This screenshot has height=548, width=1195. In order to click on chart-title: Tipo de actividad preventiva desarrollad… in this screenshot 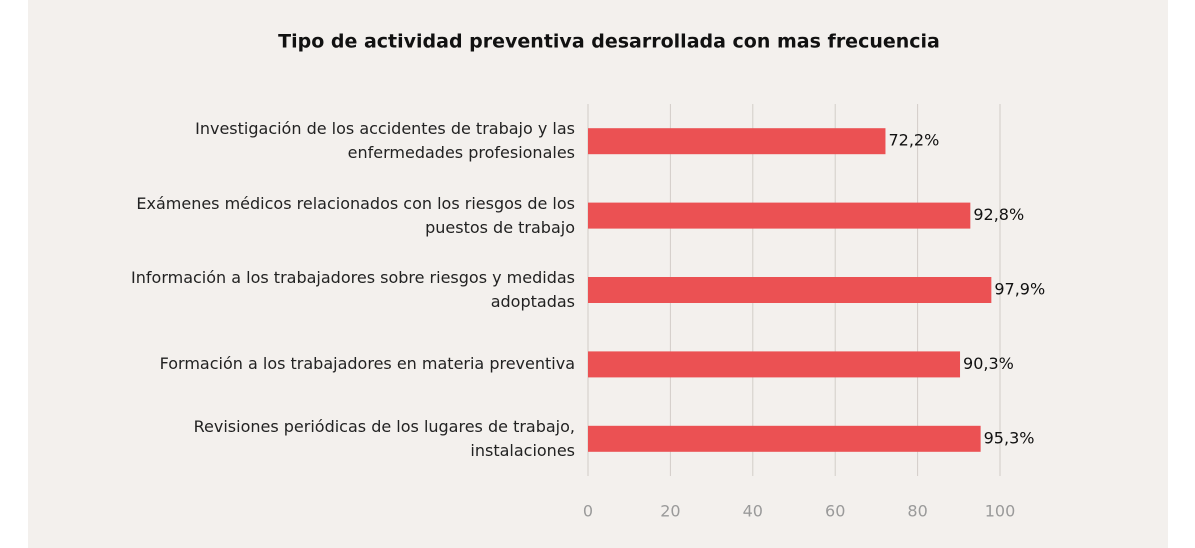, I will do `click(609, 42)`.